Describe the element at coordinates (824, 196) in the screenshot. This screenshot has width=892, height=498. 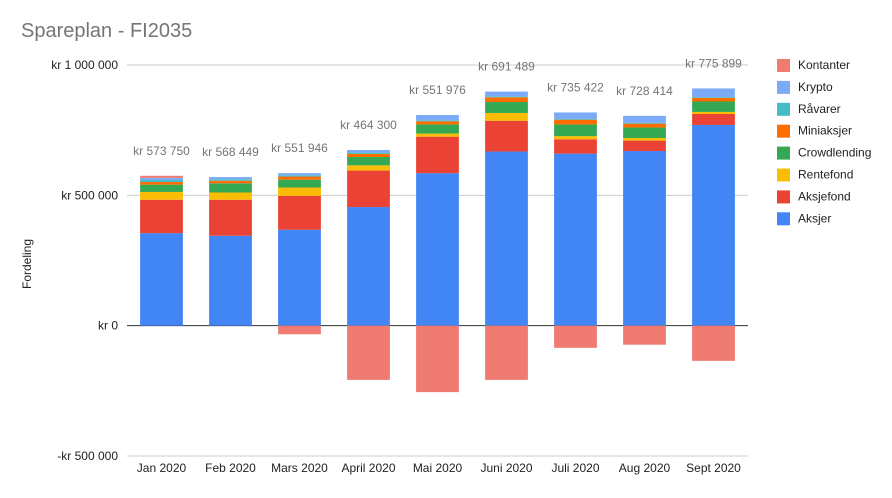
I see `legend-label: Aksjefond` at that location.